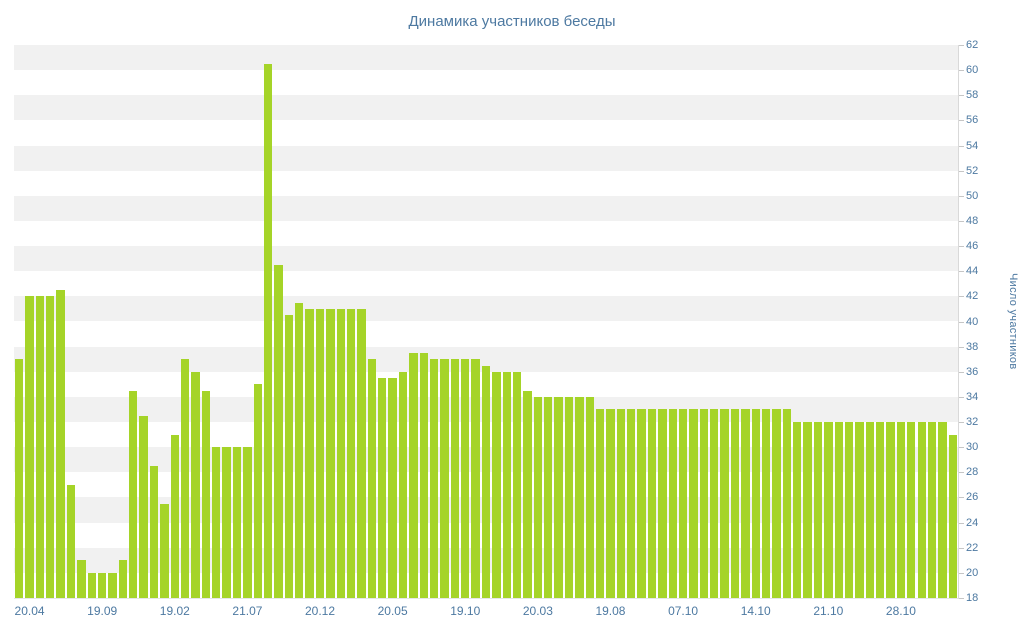  I want to click on x-tick-label: 20.12, so click(320, 611).